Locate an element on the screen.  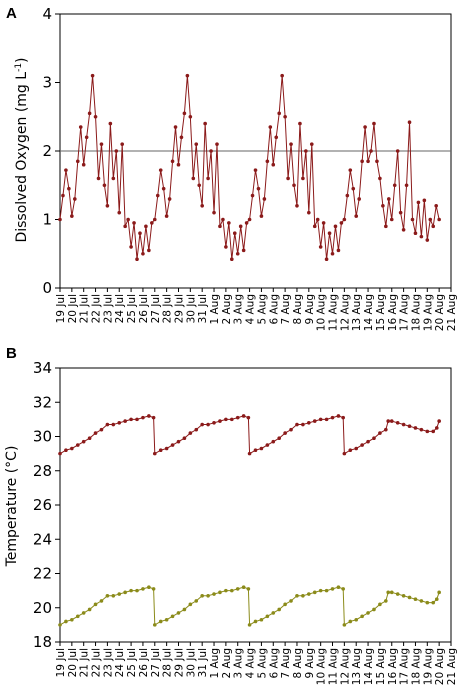
panel-b-x-tick-label: 3 Aug is located at coordinates (239, 663).